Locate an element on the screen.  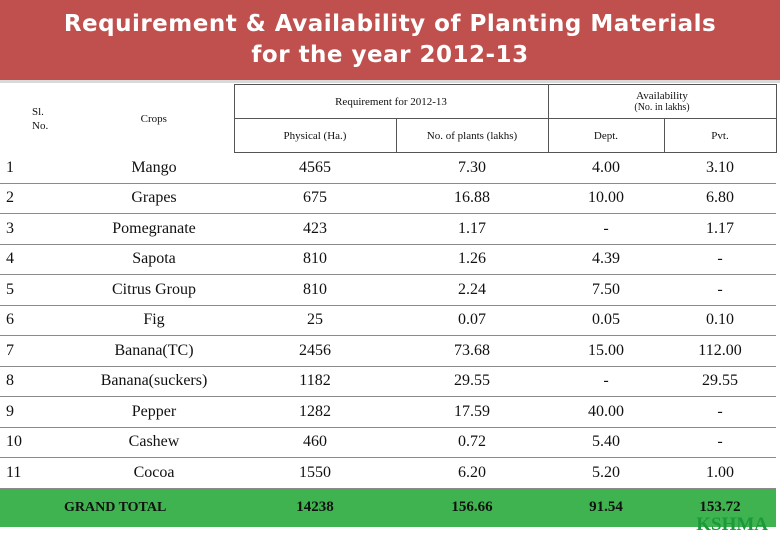
table-row: 9 Pepper 1282 17.59 40.00- is located at coordinates (388, 412).